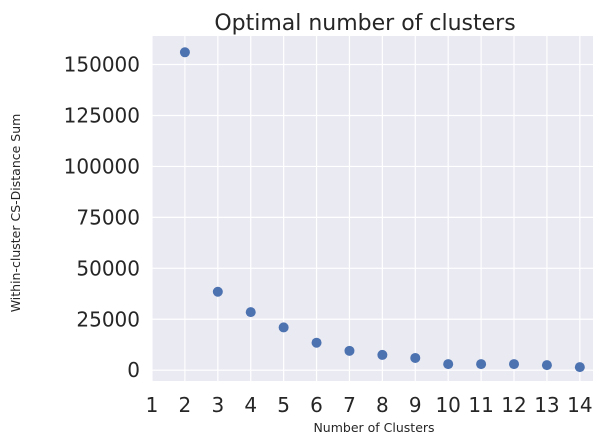 The image size is (606, 446). Describe the element at coordinates (546, 405) in the screenshot. I see `x-tick-label: 13` at that location.